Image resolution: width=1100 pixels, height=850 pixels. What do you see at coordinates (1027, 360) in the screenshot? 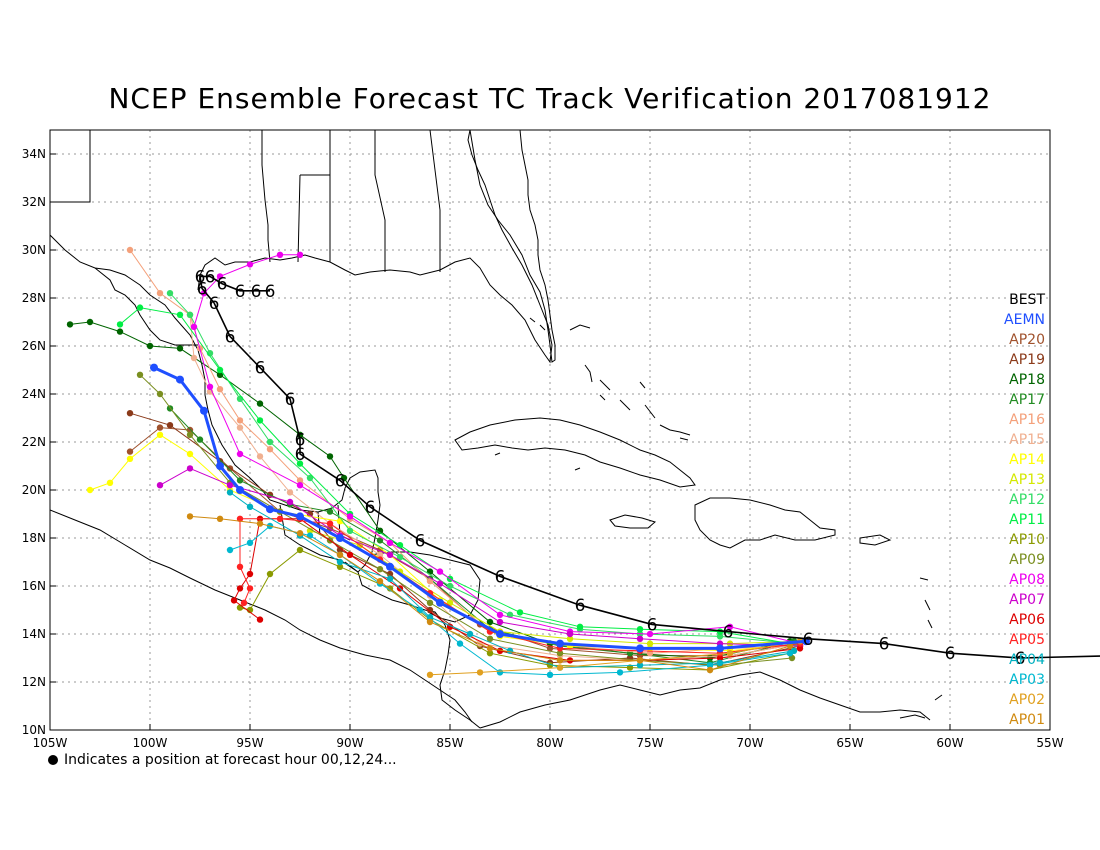
I see `legend-item-ap19: AP19` at bounding box center [1027, 360].